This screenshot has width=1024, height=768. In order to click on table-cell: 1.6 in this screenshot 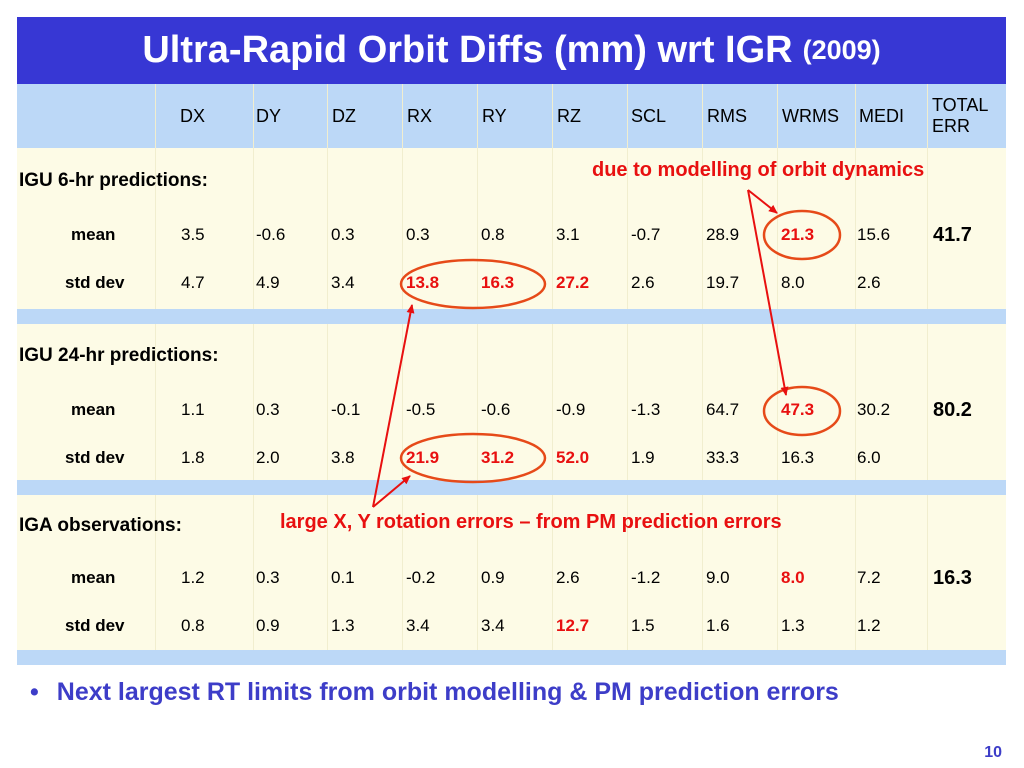, I will do `click(718, 625)`.